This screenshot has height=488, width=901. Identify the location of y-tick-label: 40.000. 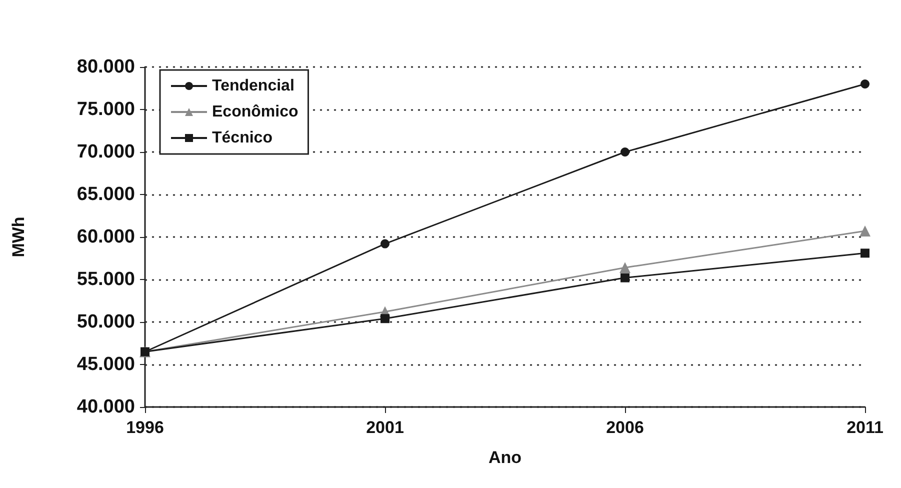
(105, 407).